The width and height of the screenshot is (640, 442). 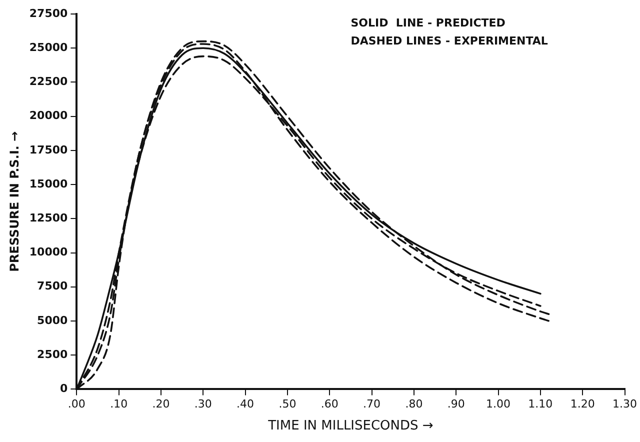 I want to click on x-tick-label: .20, so click(x=161, y=404).